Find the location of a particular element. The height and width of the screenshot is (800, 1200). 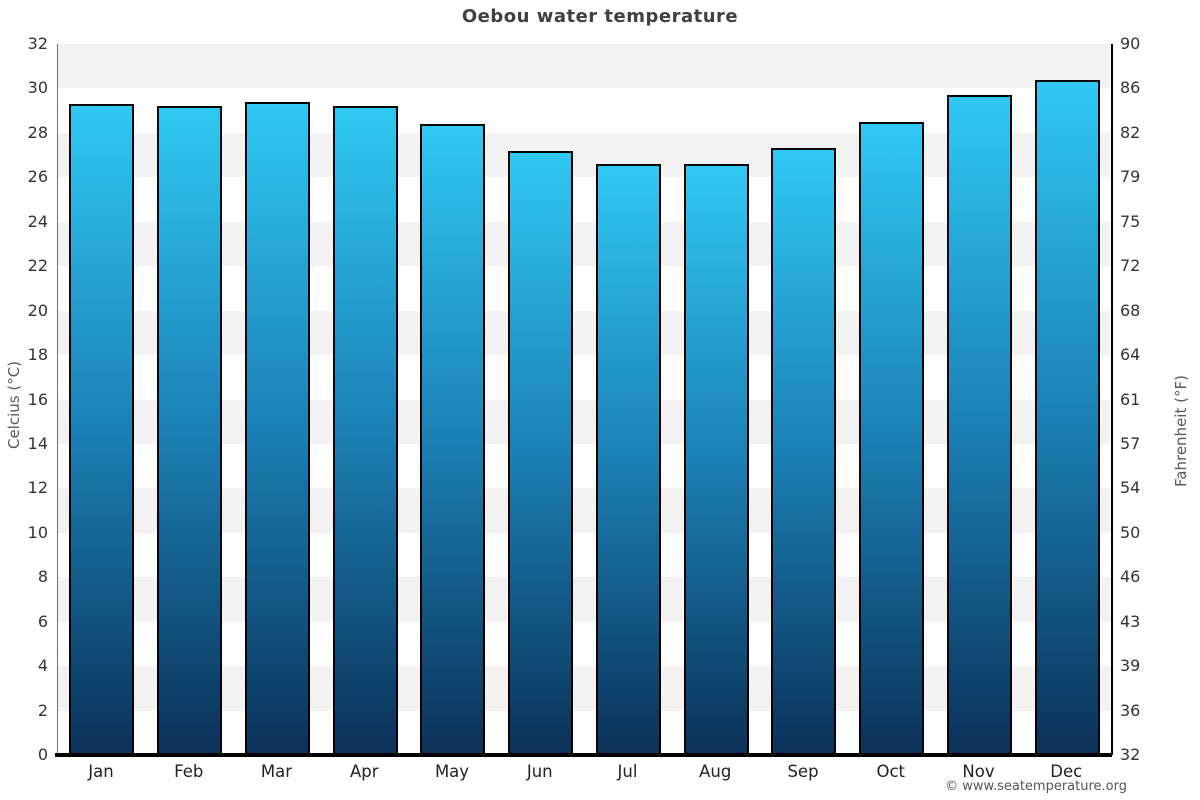

ytick-right-64: 64 is located at coordinates (1130, 355).